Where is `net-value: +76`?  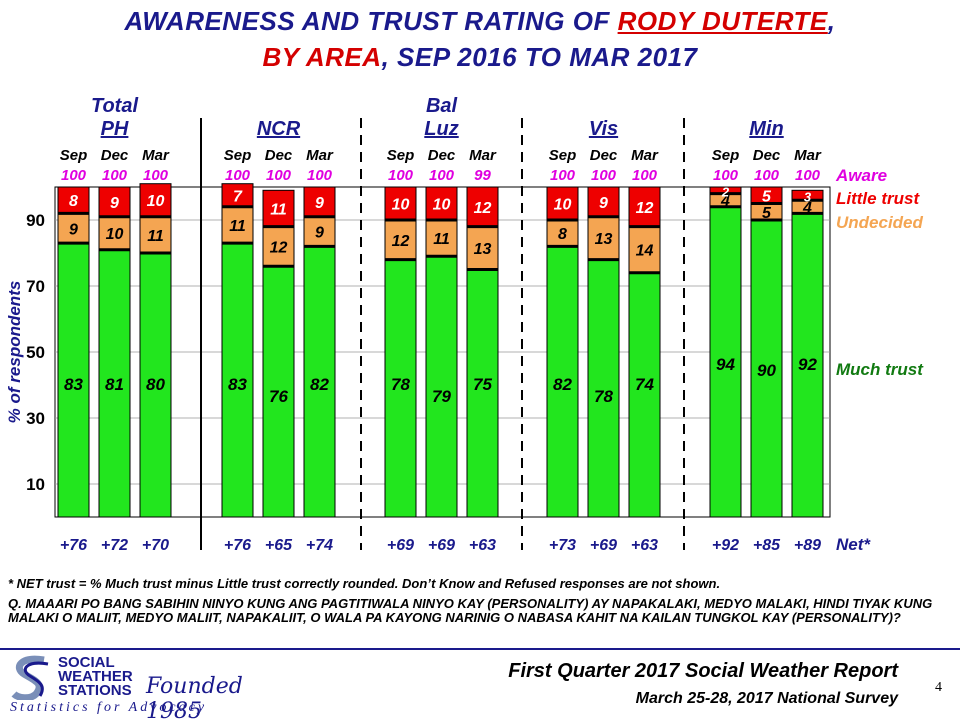 net-value: +76 is located at coordinates (73, 545).